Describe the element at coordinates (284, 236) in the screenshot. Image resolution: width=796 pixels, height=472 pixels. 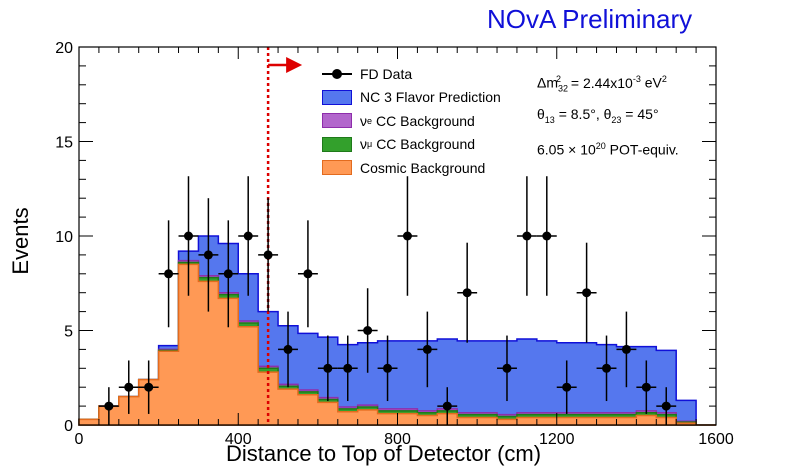
I see `cut-marker` at that location.